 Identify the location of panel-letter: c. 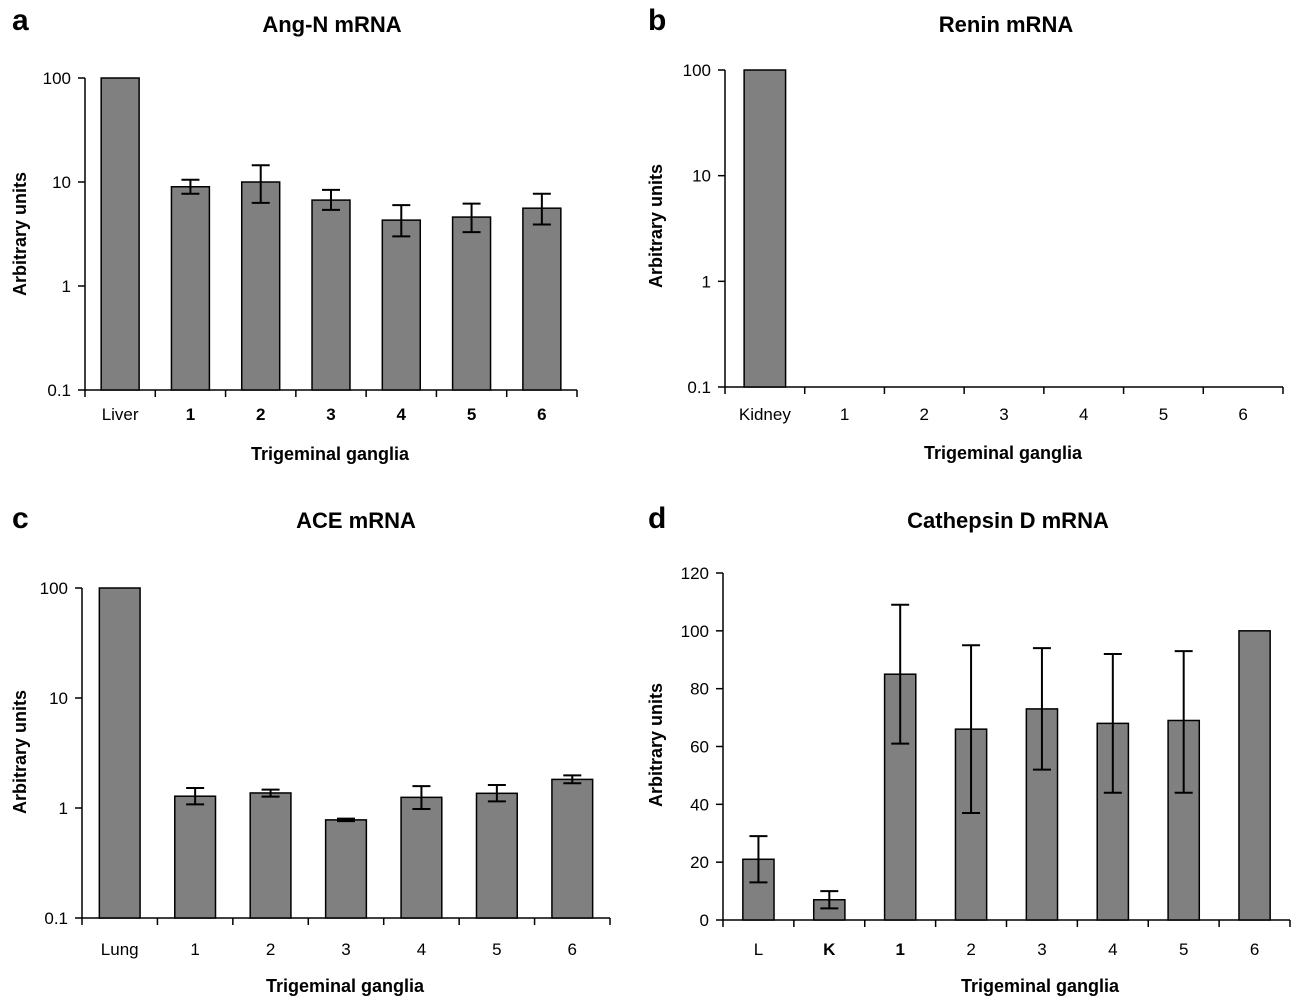
(20, 518).